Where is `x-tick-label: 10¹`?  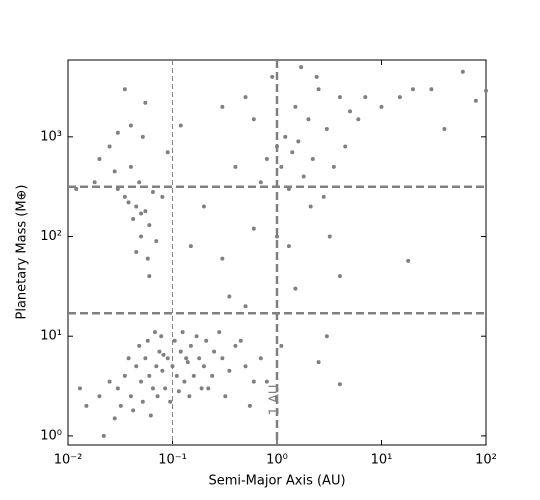
x-tick-label: 10¹ is located at coordinates (382, 460).